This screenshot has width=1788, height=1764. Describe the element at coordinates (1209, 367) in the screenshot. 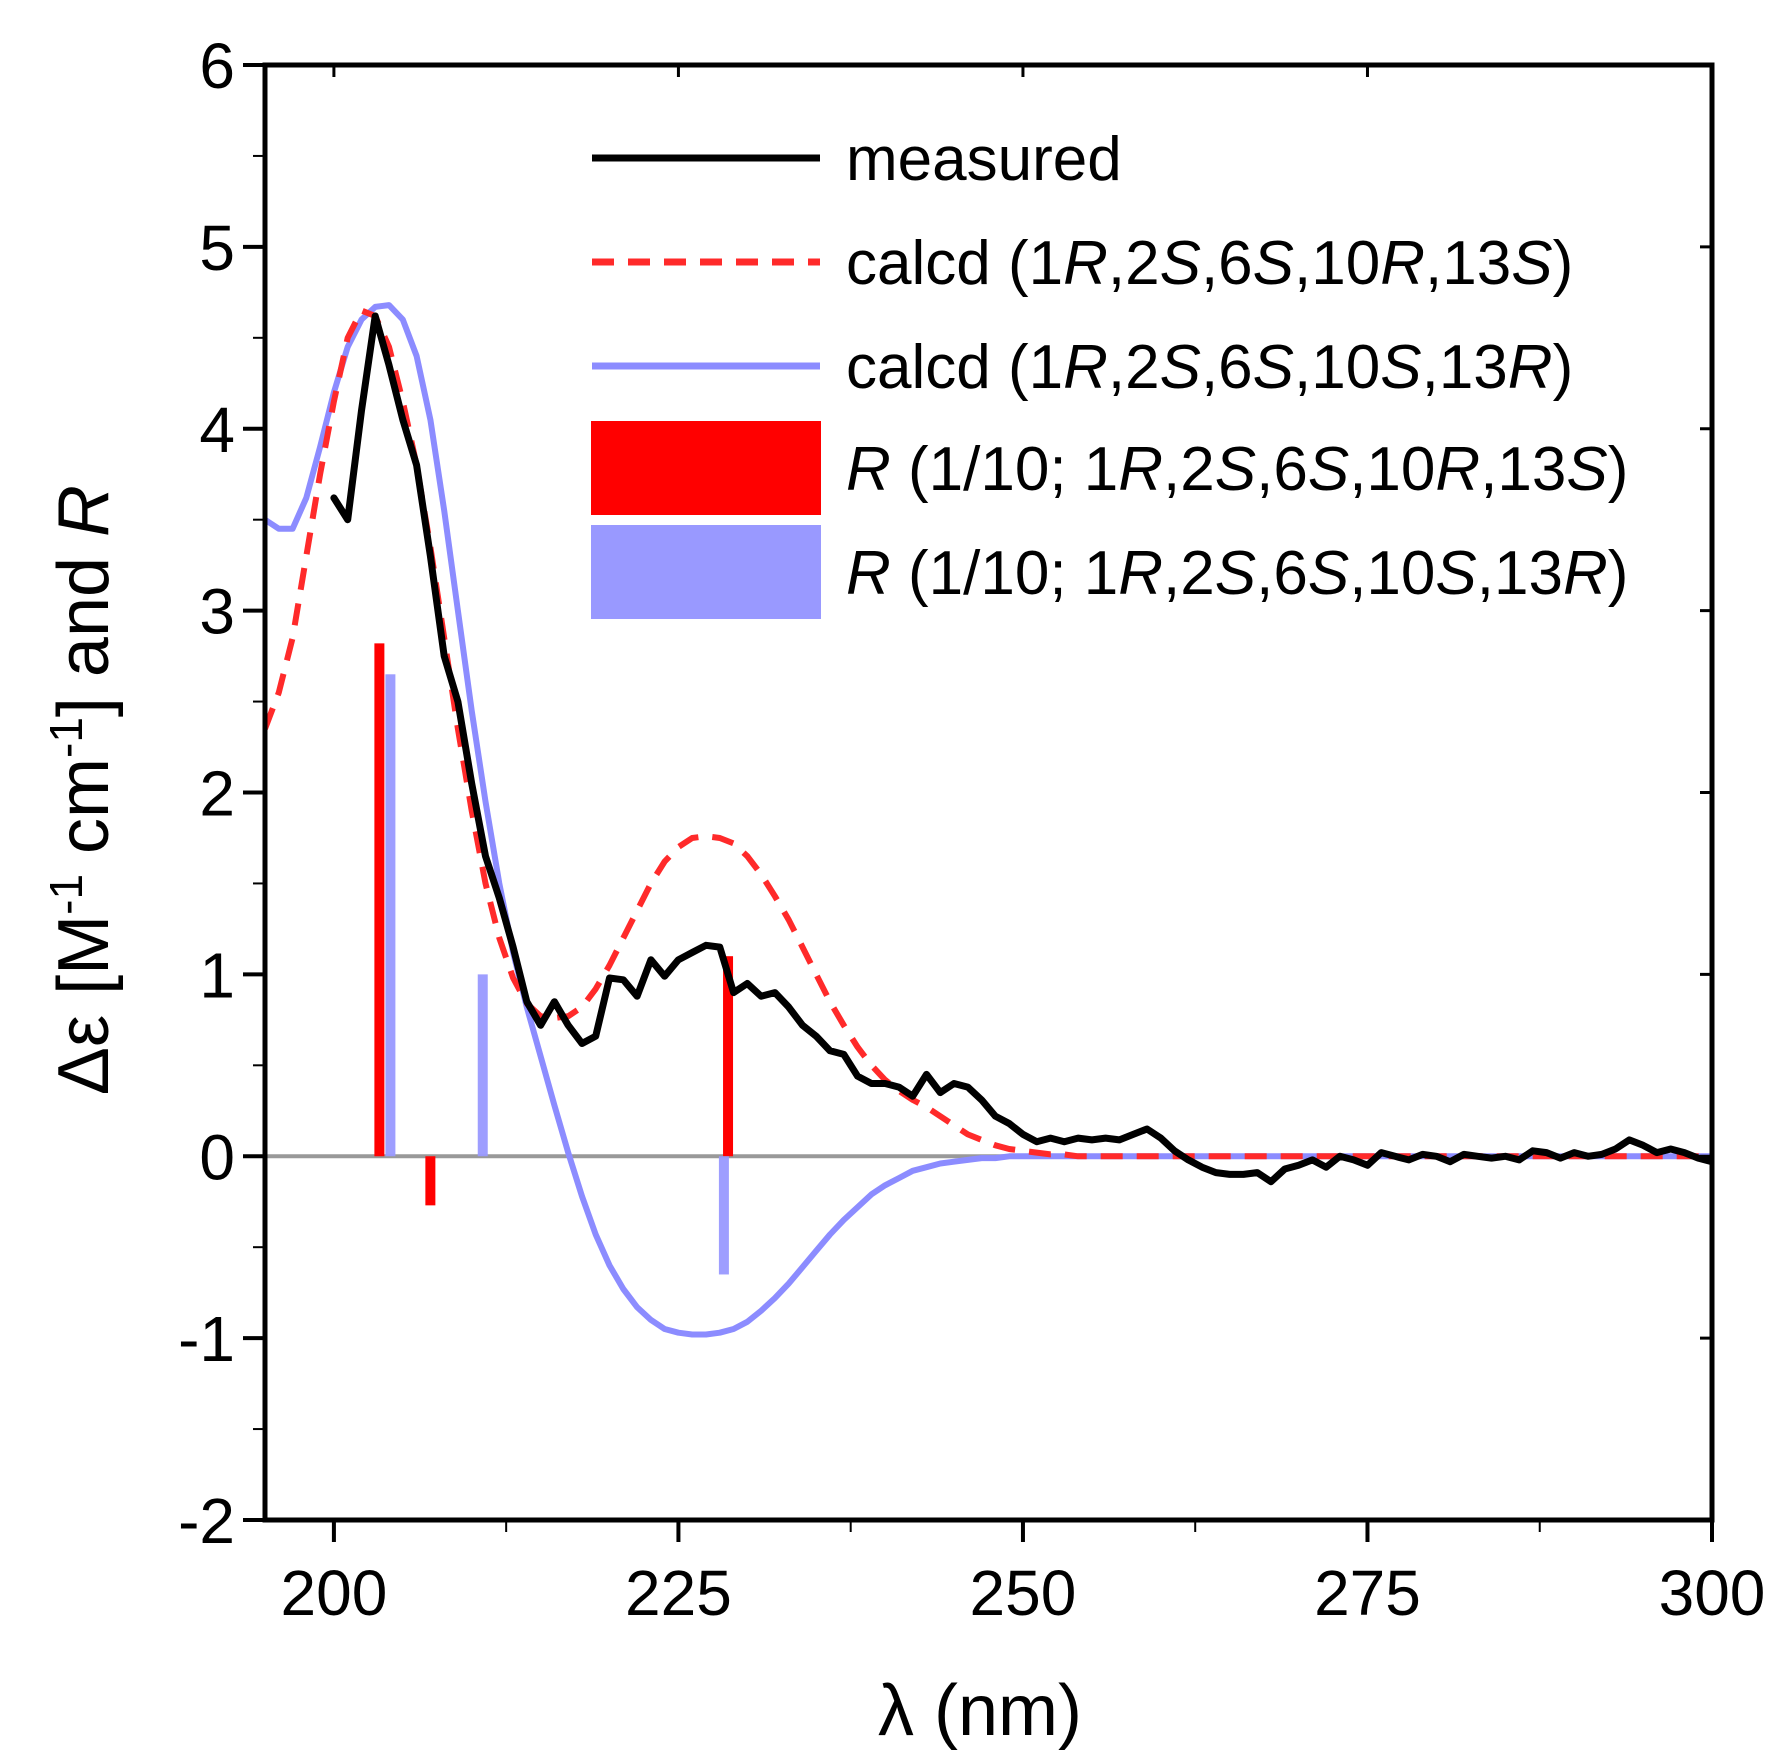

I see `legend-label: calcd (1R,2S,6S,10S,13R)` at that location.